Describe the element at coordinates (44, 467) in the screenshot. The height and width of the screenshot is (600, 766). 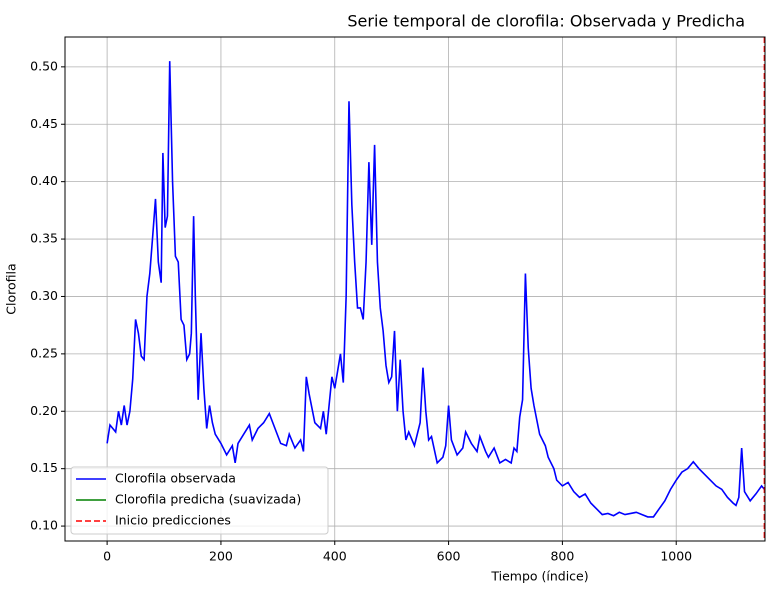
I see `y-tick-label: 0.15` at that location.